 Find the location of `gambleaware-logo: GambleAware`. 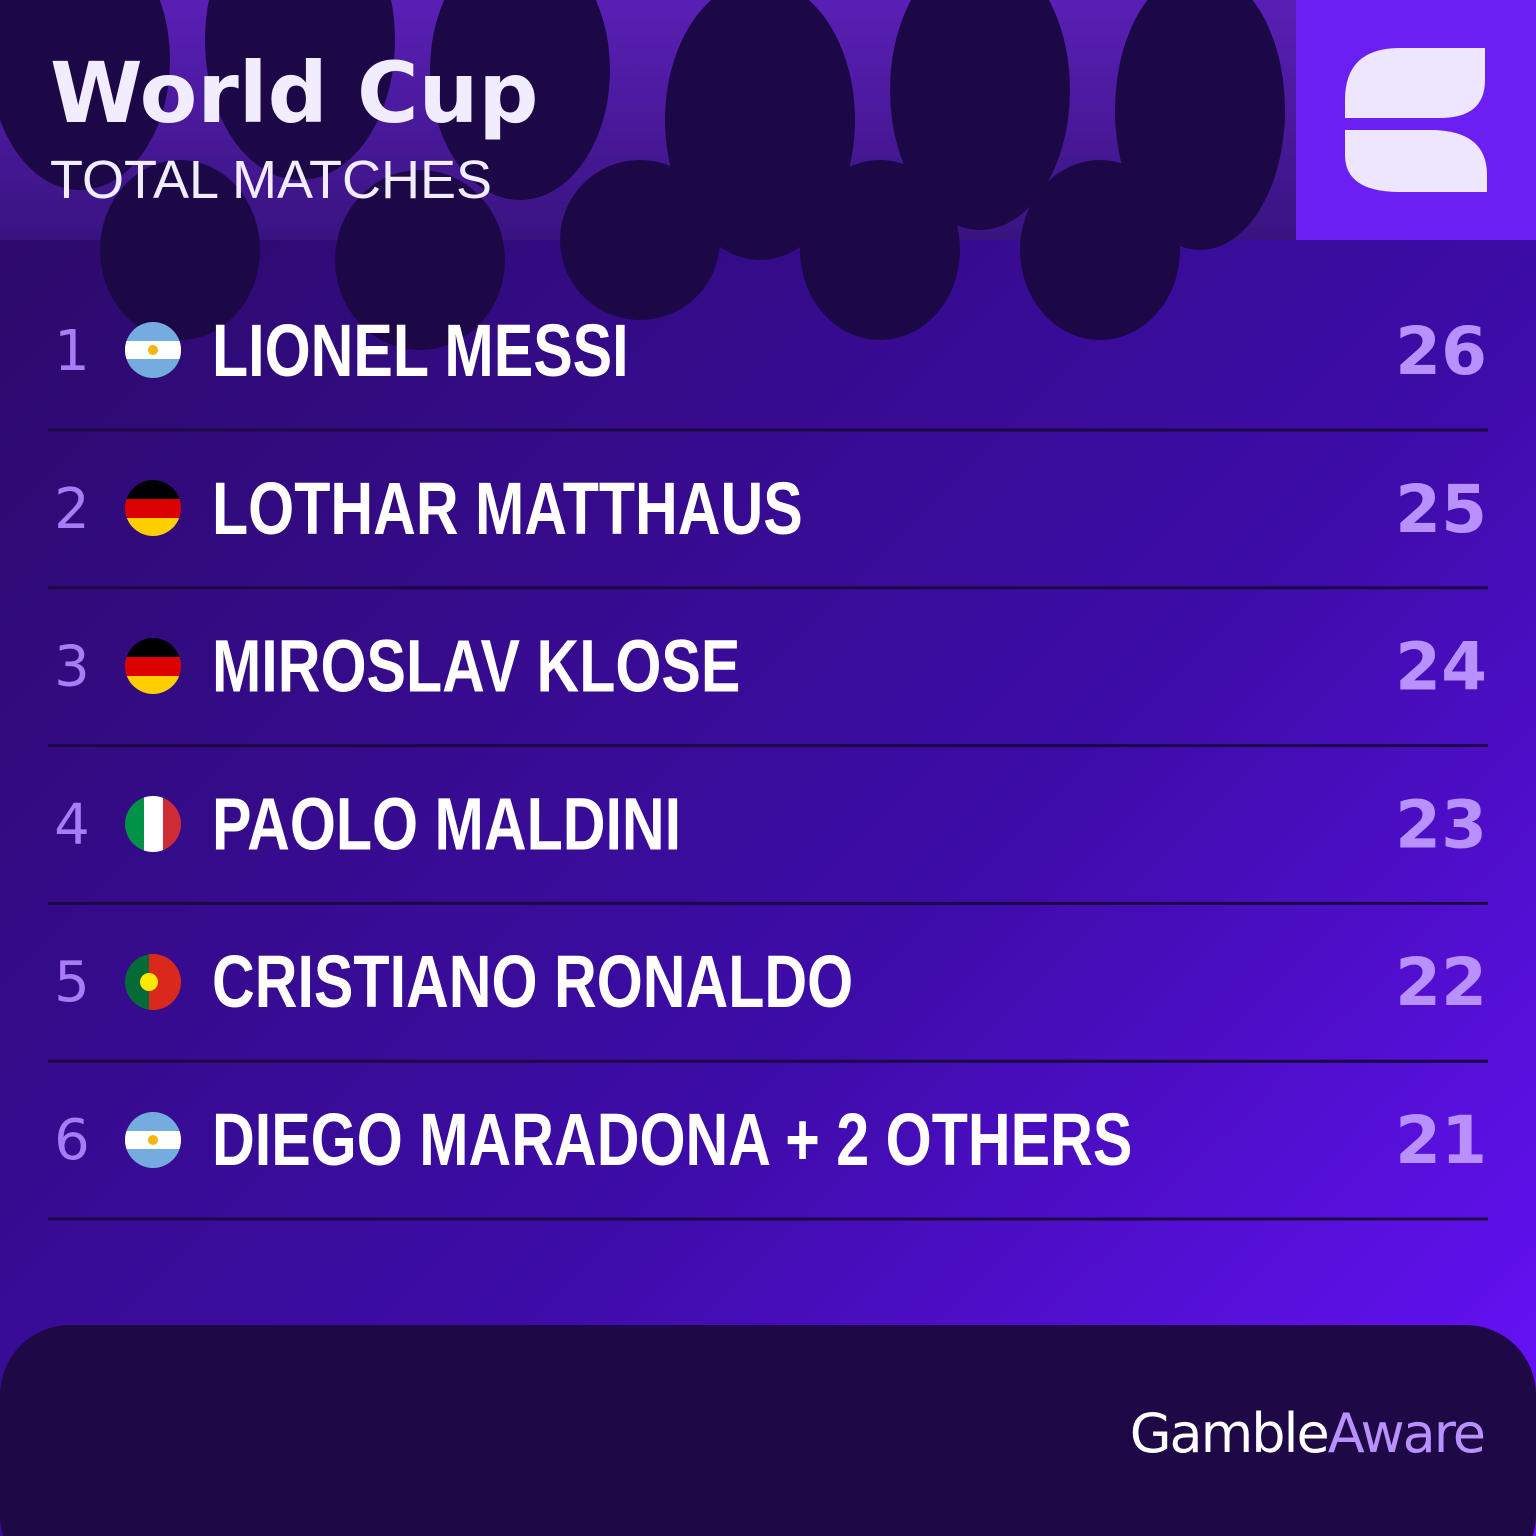

gambleaware-logo: GambleAware is located at coordinates (1307, 1433).